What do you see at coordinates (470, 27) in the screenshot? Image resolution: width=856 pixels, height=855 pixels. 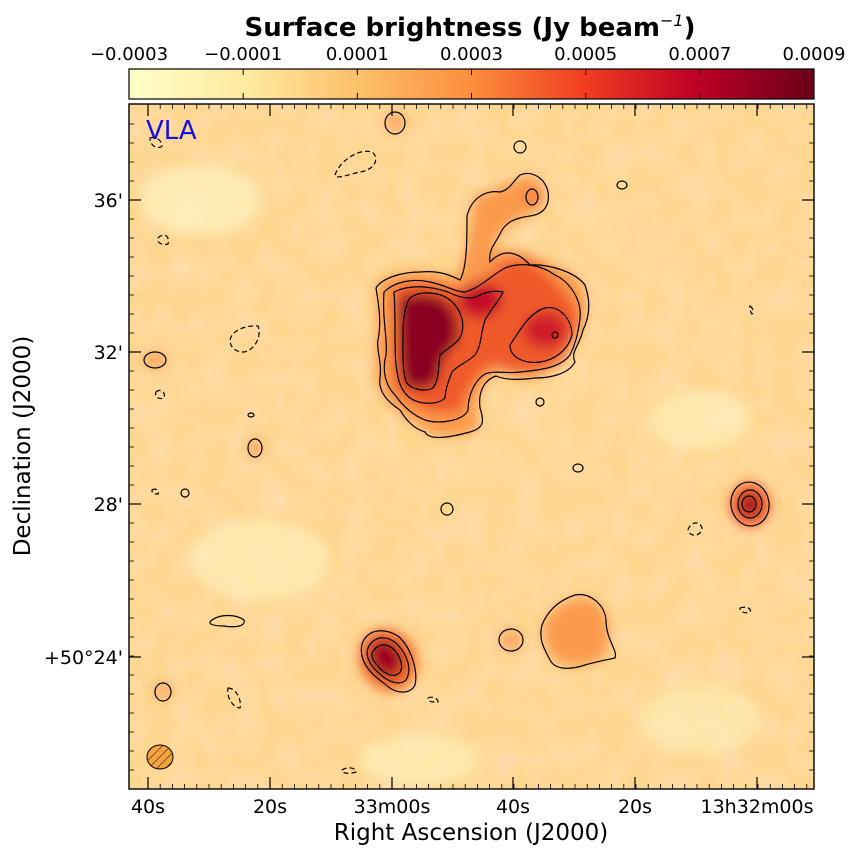 I see `colorbar-title: Surface brightness (Jy beam−1)` at bounding box center [470, 27].